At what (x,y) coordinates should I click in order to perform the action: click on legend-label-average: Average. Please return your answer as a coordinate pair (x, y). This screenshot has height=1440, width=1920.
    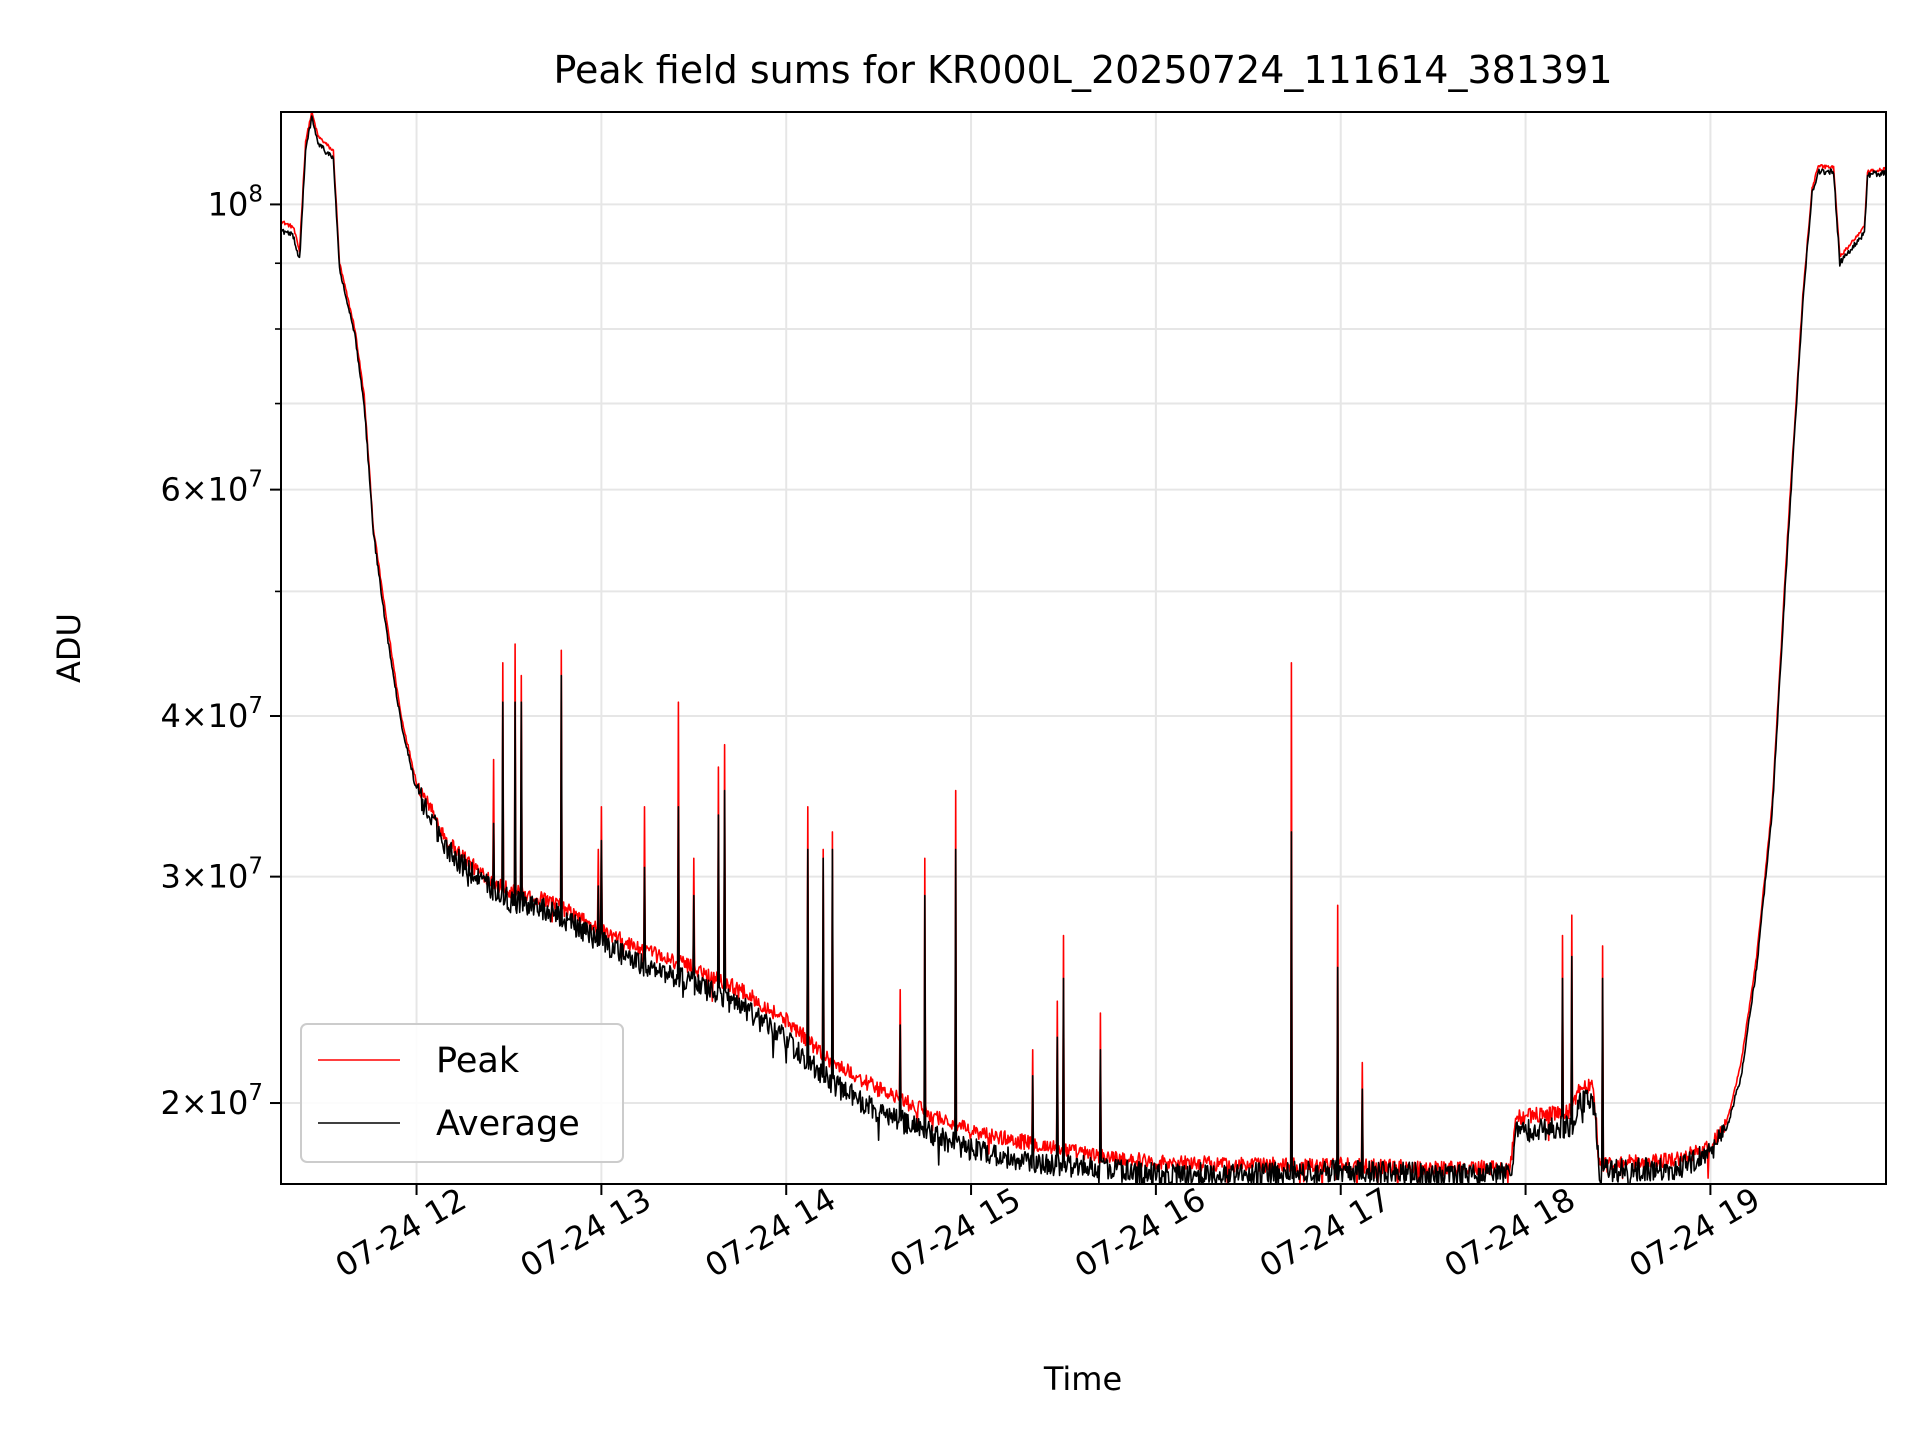
    Looking at the image, I should click on (508, 1124).